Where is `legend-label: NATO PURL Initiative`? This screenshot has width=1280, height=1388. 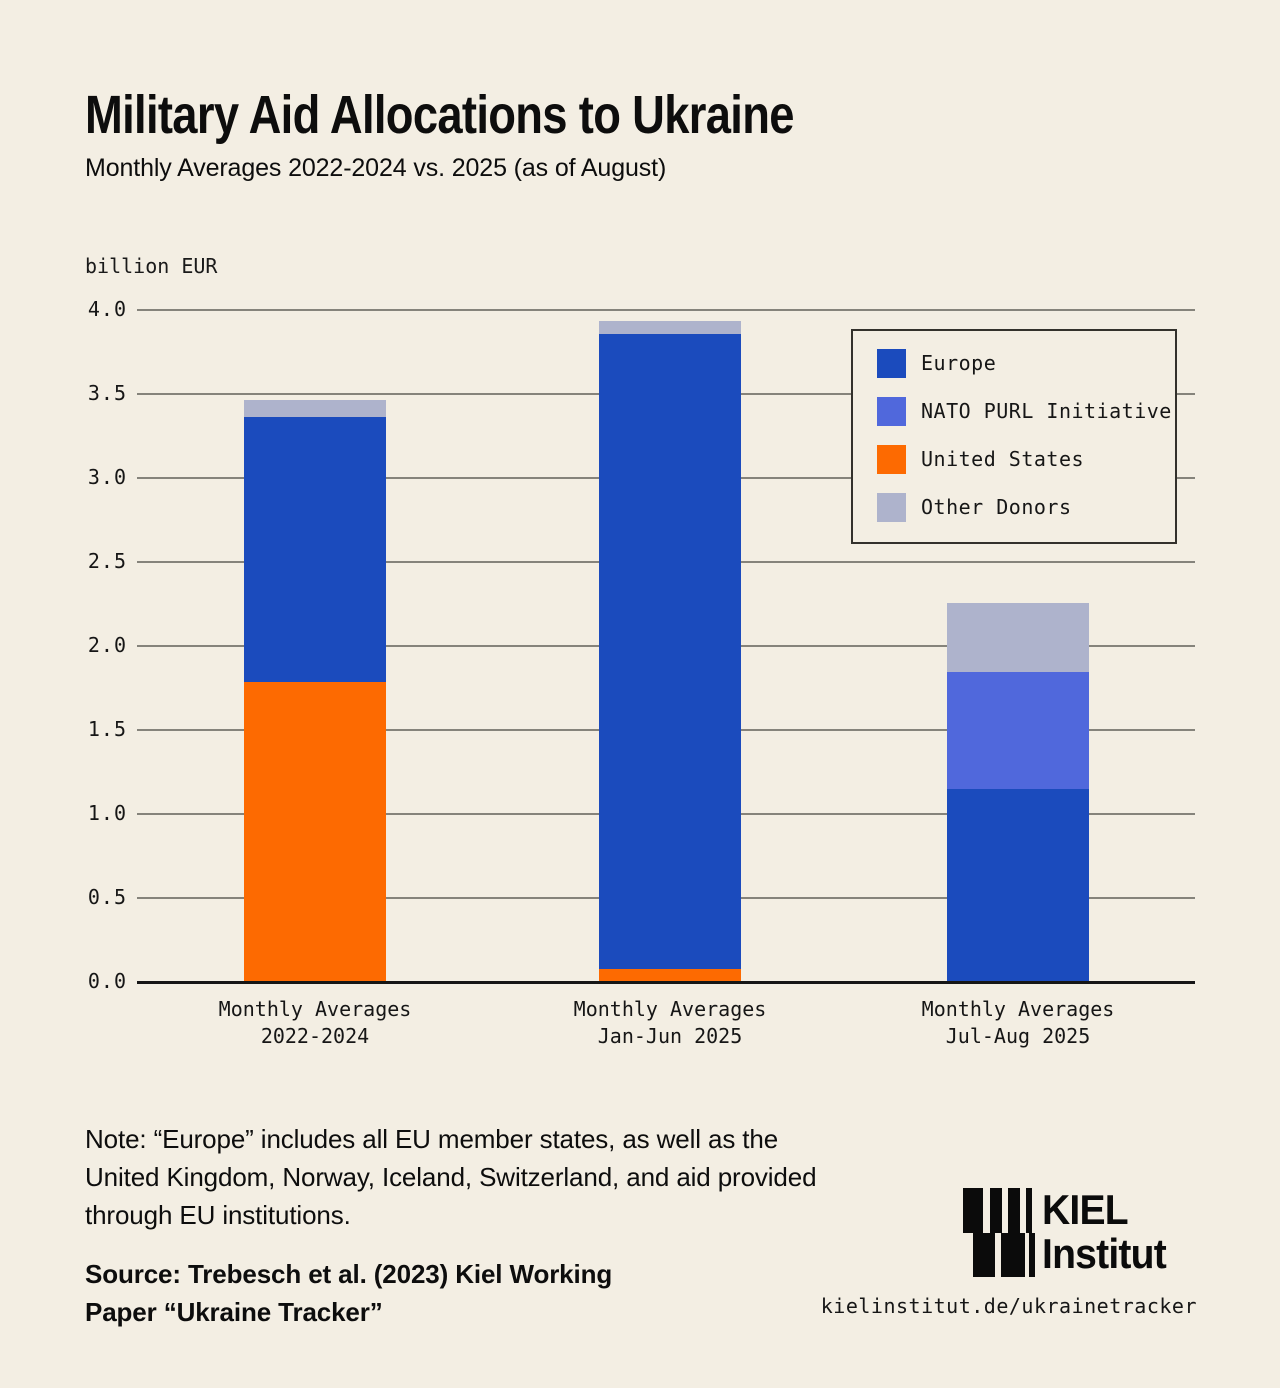
legend-label: NATO PURL Initiative is located at coordinates (1046, 411).